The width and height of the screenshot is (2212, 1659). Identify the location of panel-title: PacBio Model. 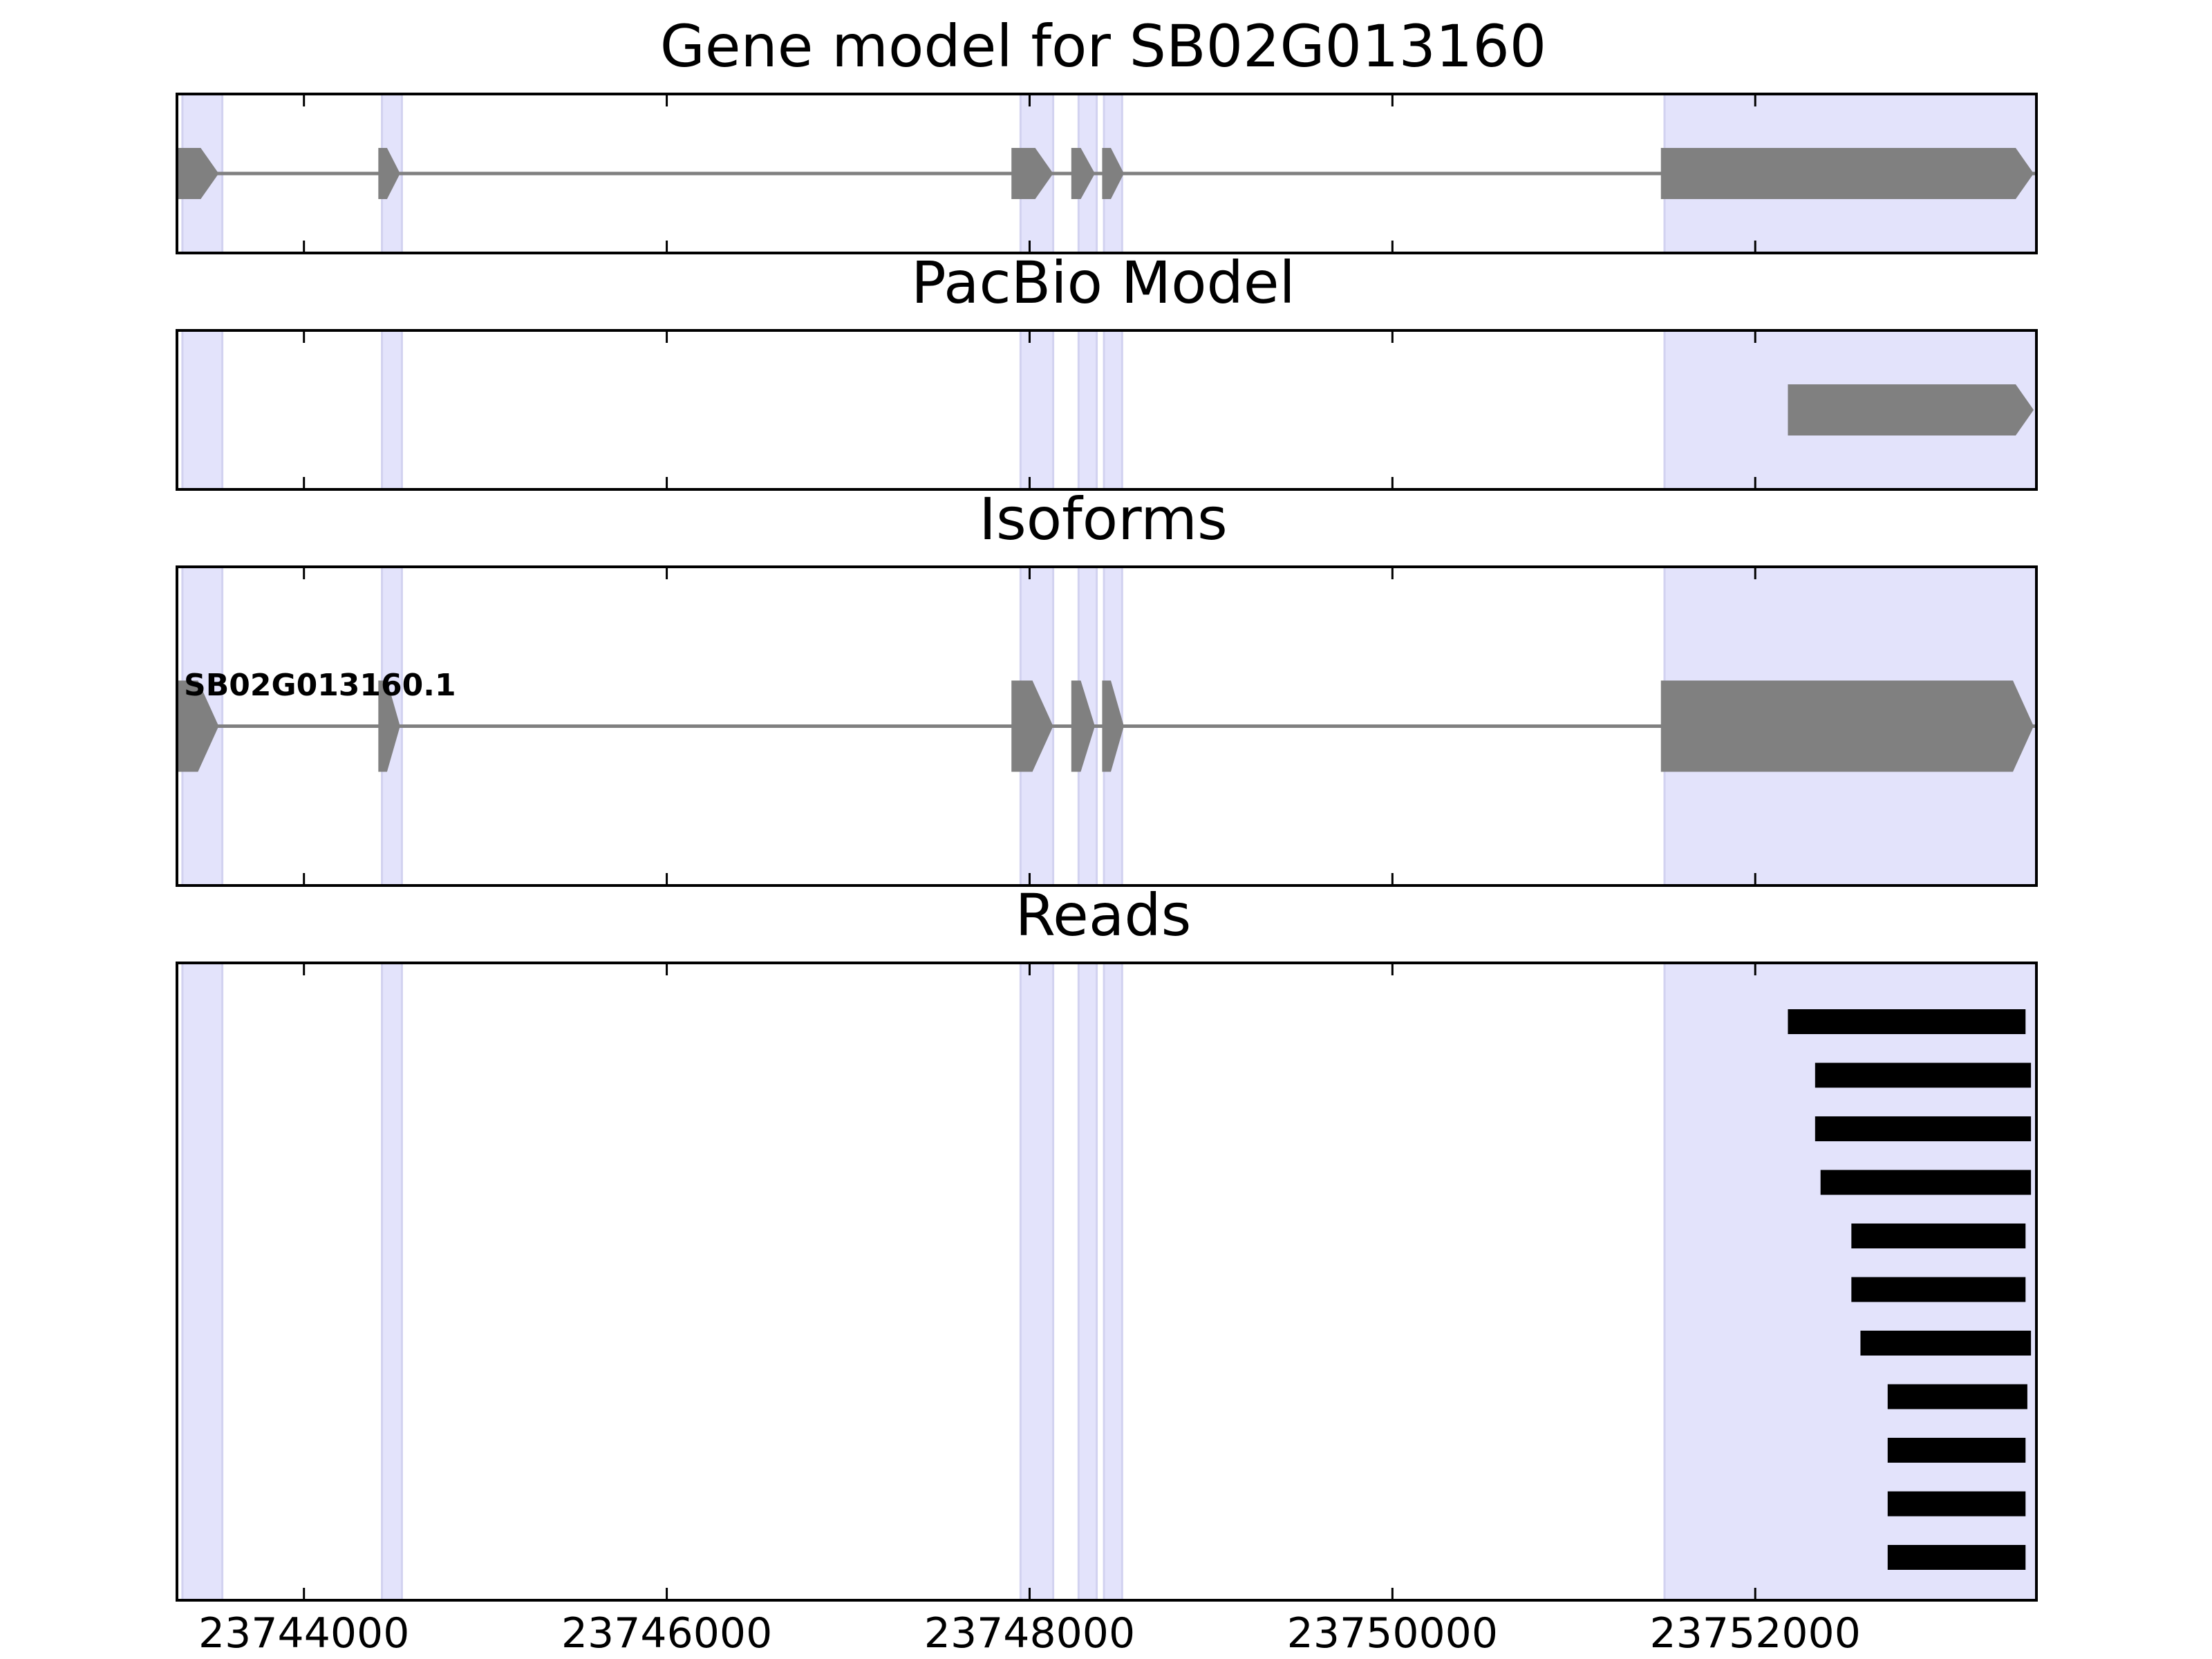
(1103, 283).